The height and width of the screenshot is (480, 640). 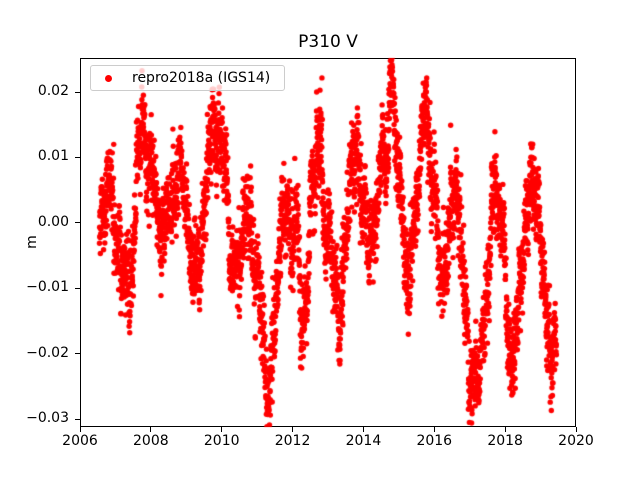 What do you see at coordinates (47, 418) in the screenshot?
I see `y-tick-label: −0.03` at bounding box center [47, 418].